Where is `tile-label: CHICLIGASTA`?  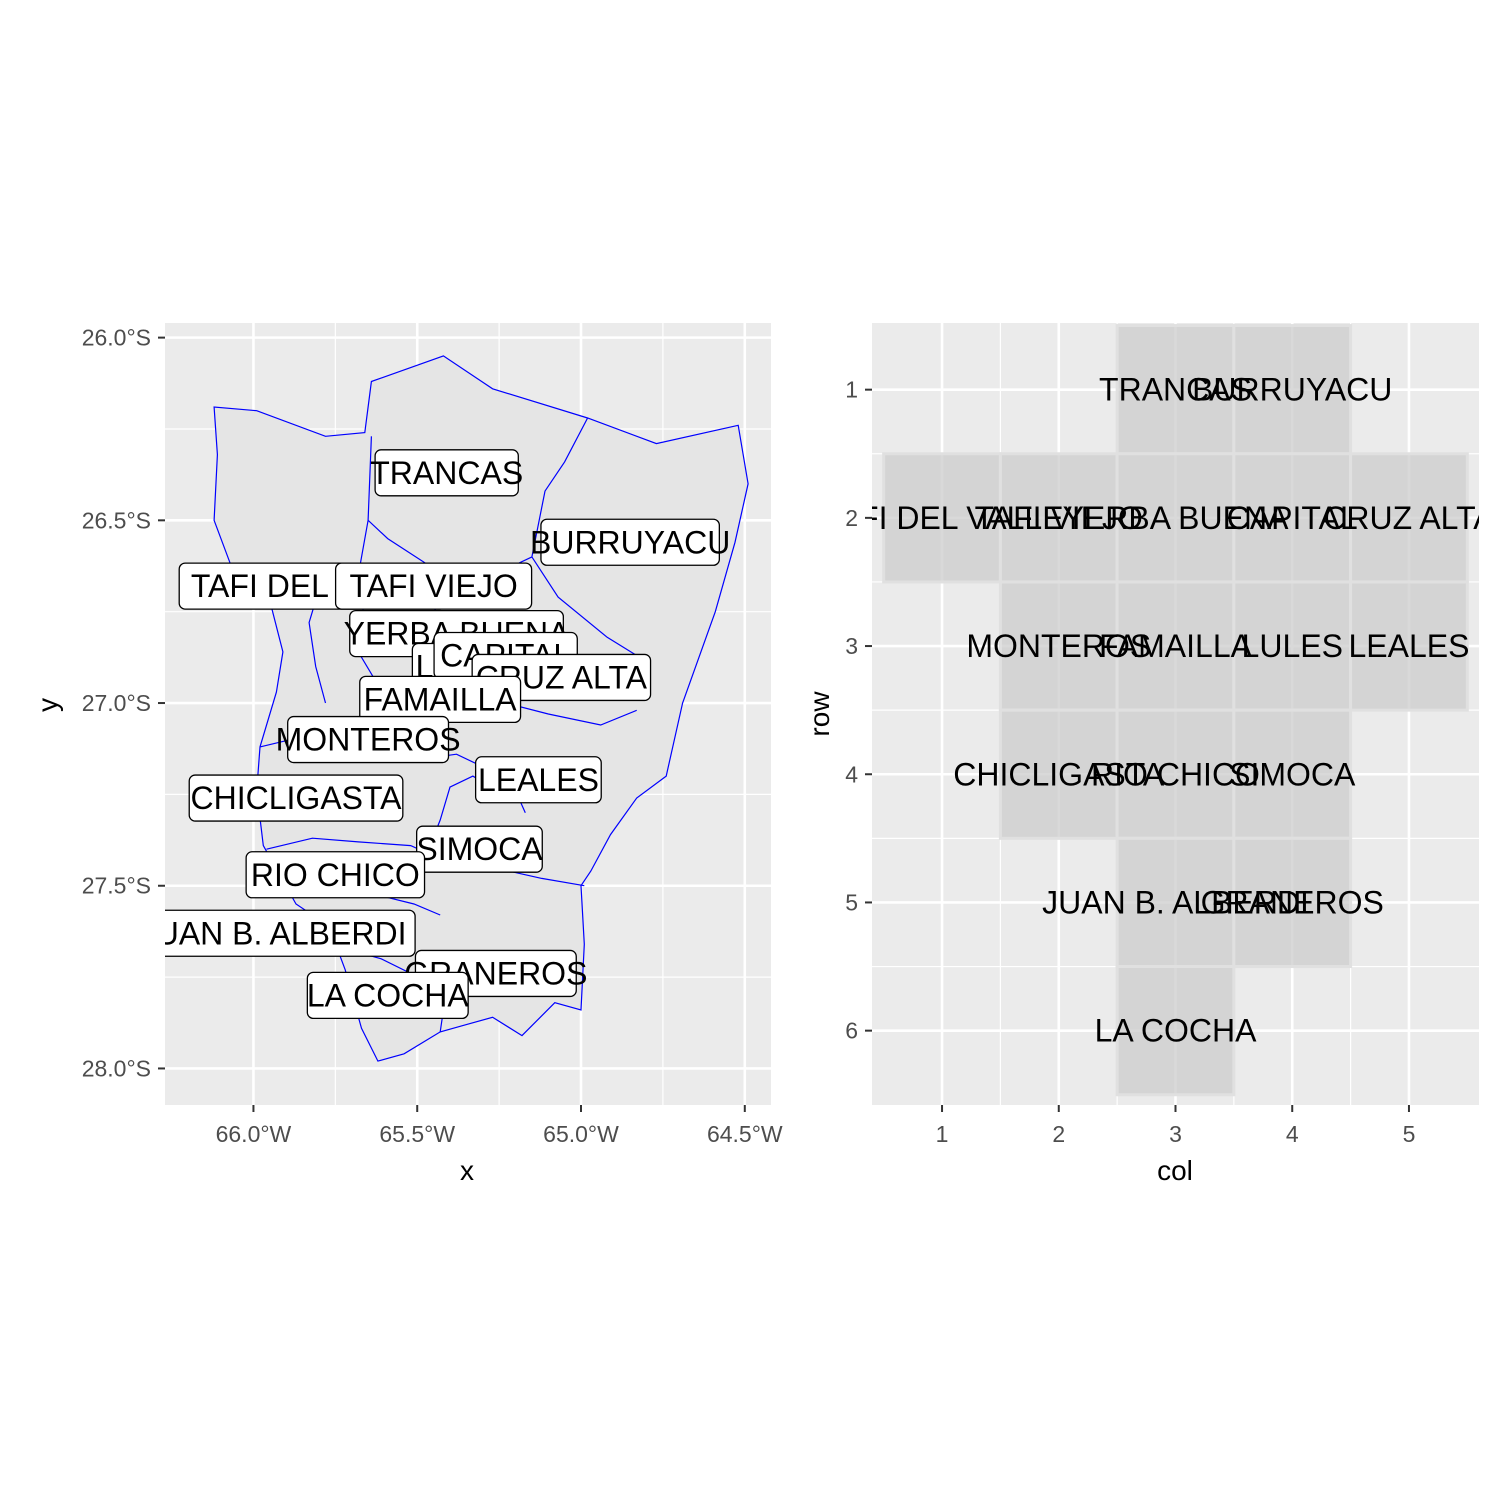
tile-label: CHICLIGASTA is located at coordinates (1059, 774).